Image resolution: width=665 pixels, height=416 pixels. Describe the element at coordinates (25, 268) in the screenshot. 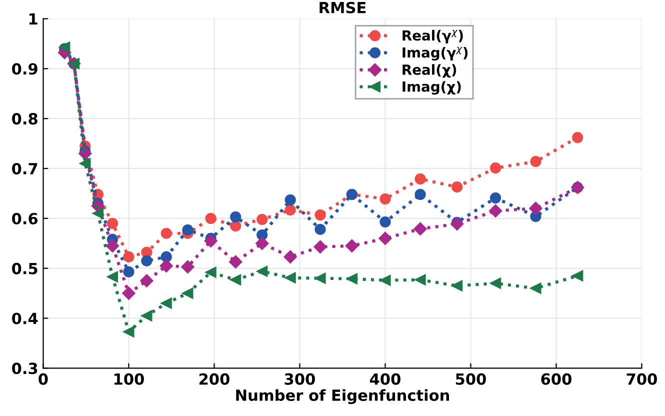

I see `y-tick-label: 0.5` at that location.